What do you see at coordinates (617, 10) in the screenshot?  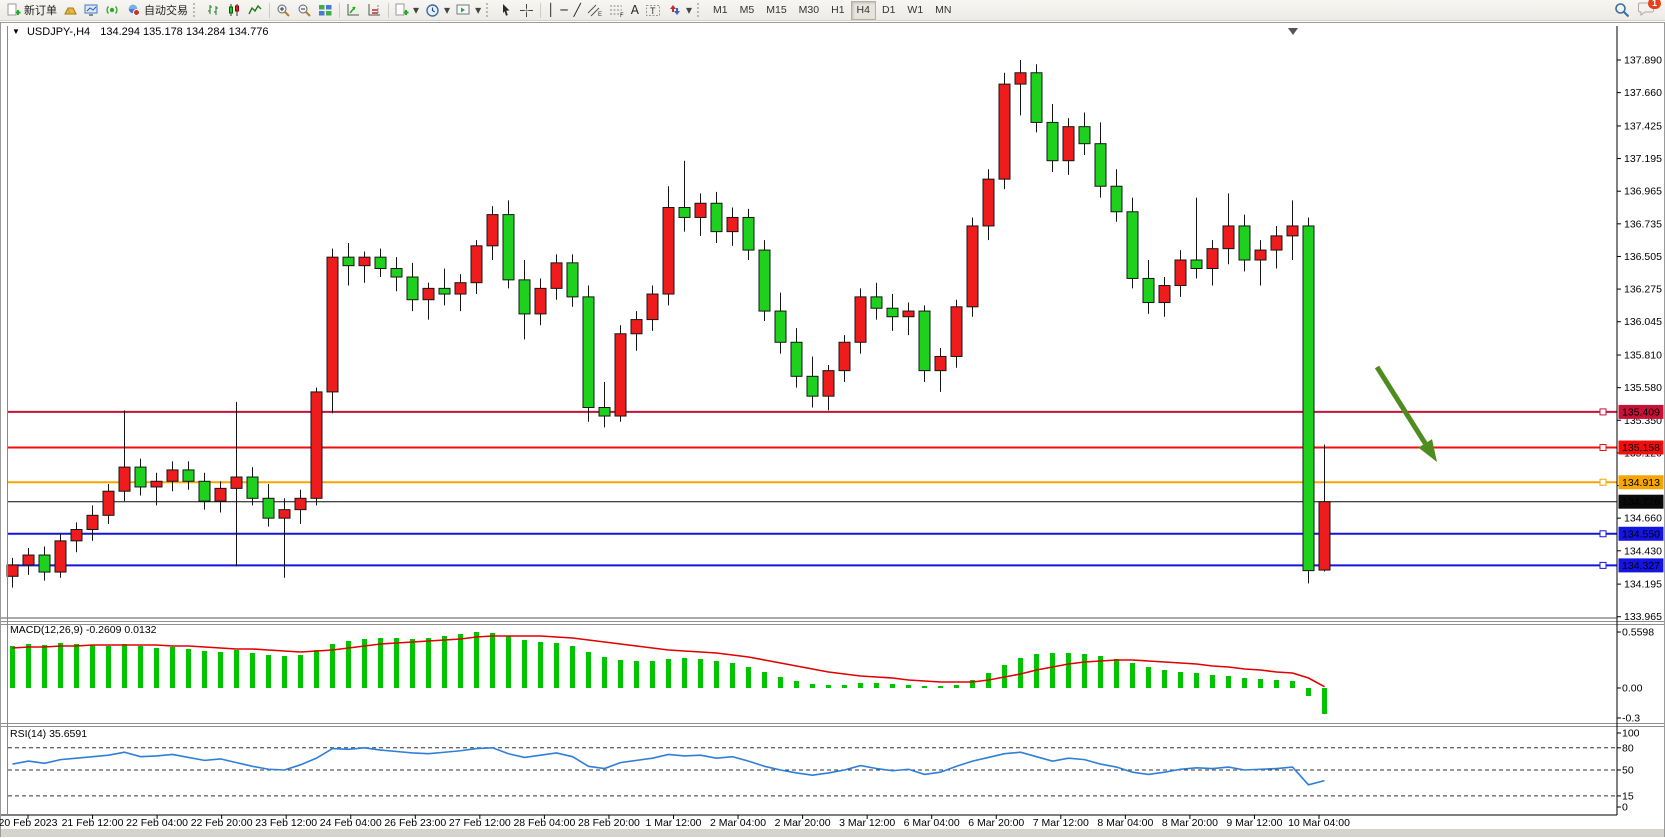 I see `fibonacci-tool: F` at bounding box center [617, 10].